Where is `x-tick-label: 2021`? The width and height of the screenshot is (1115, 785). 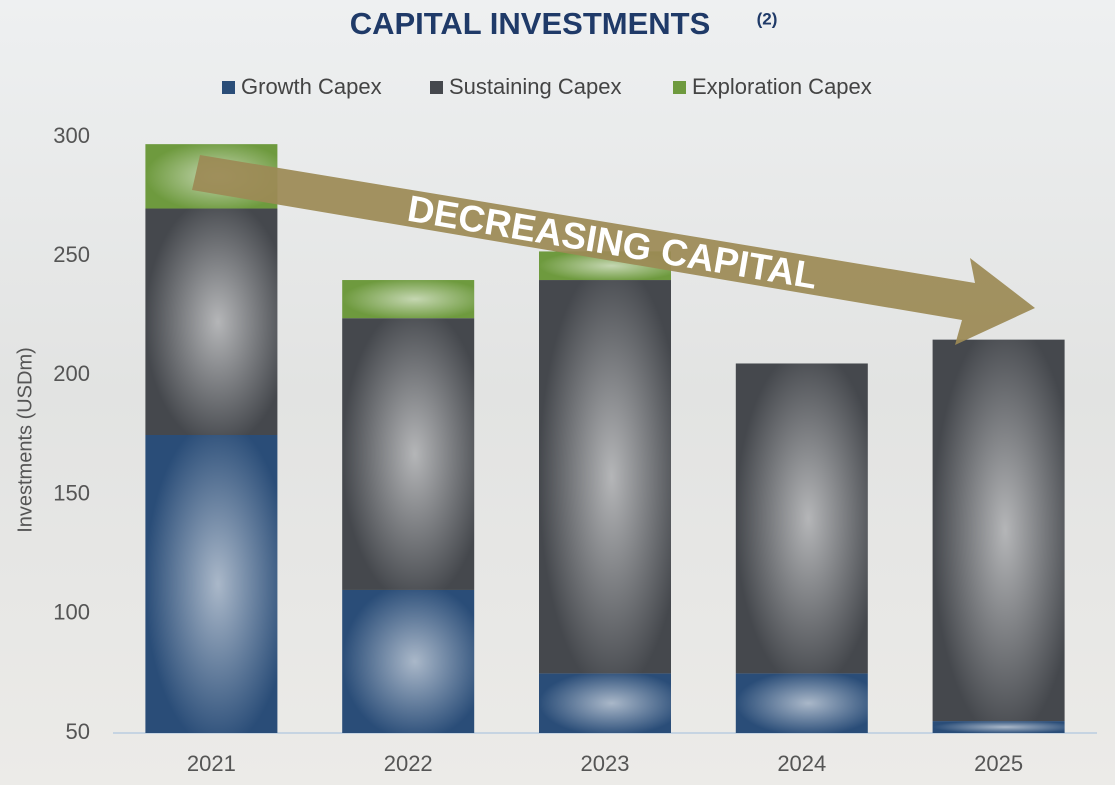
x-tick-label: 2021 is located at coordinates (211, 763).